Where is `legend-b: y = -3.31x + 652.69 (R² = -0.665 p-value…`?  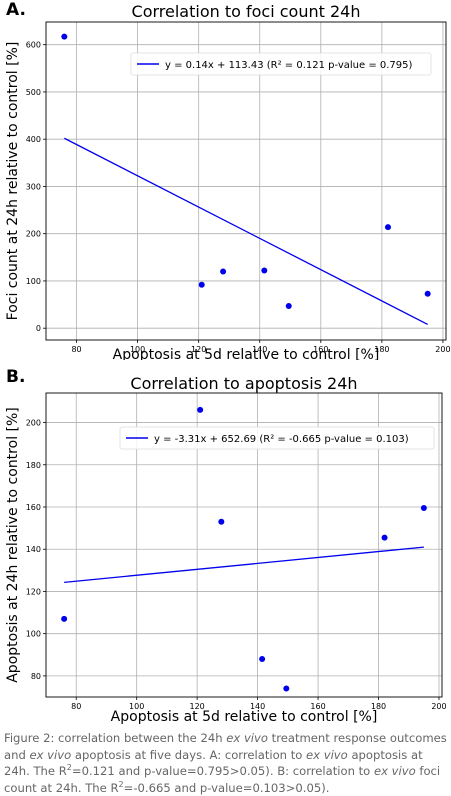 legend-b: y = -3.31x + 652.69 (R² = -0.665 p-value… is located at coordinates (277, 438).